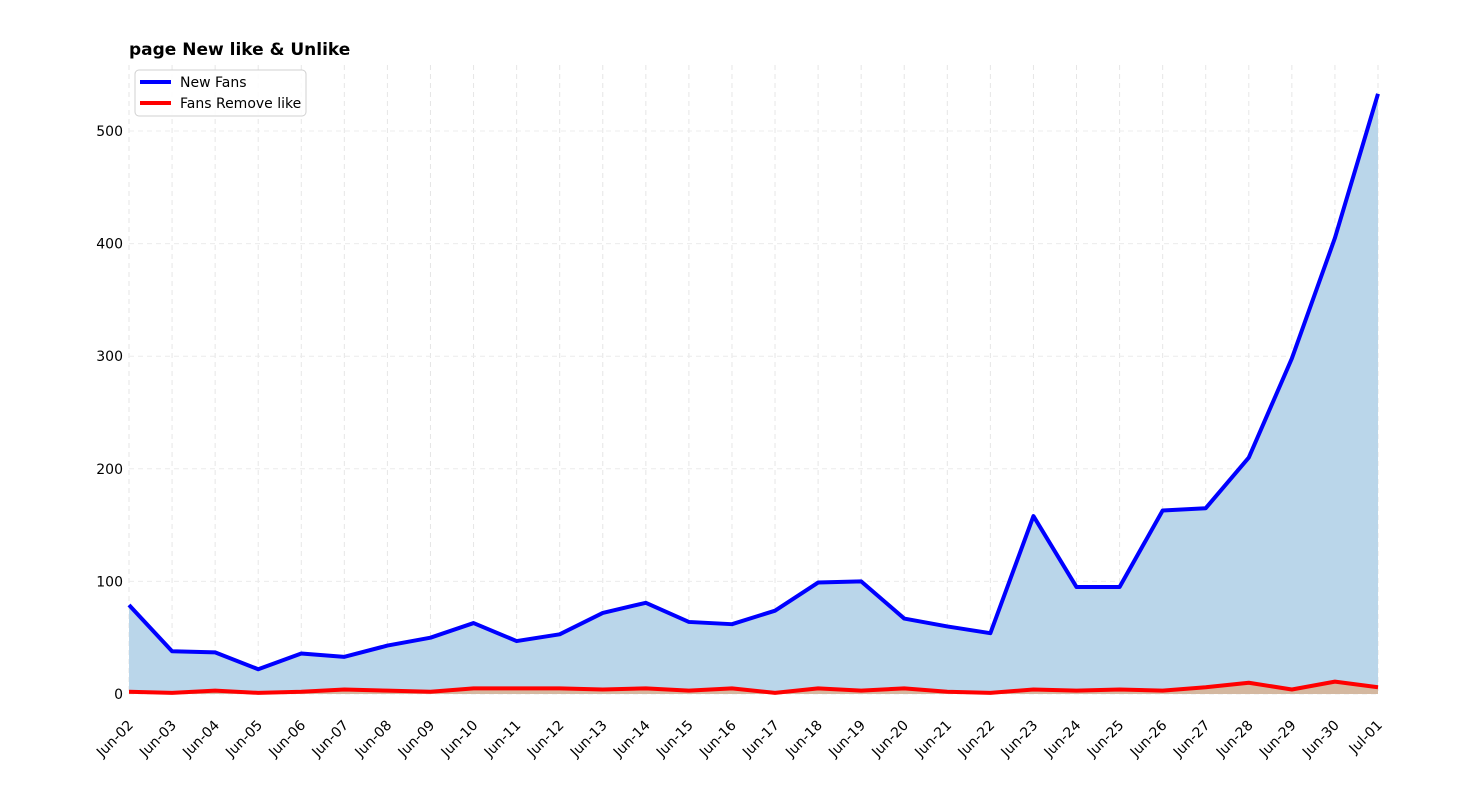  What do you see at coordinates (460, 740) in the screenshot?
I see `x-tick-label: Jun-10` at bounding box center [460, 740].